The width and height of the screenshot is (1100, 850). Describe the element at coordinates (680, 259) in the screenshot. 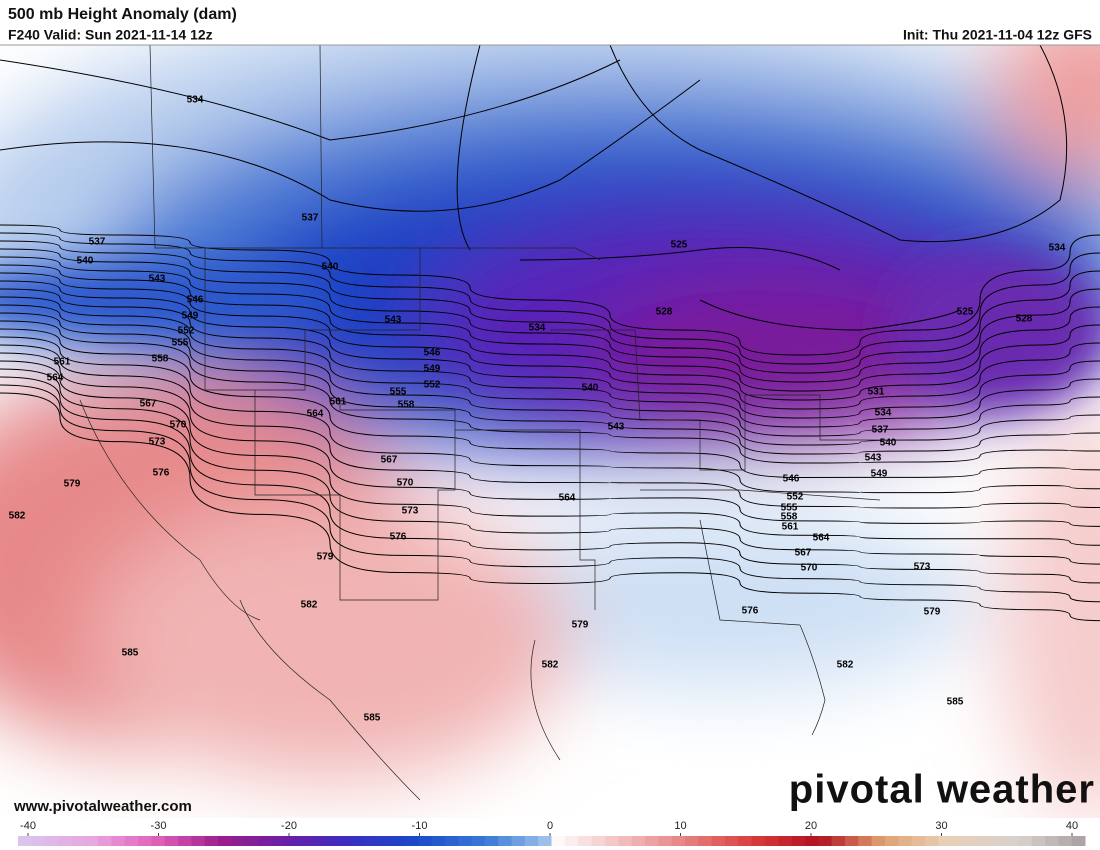

I see `contour-line` at that location.